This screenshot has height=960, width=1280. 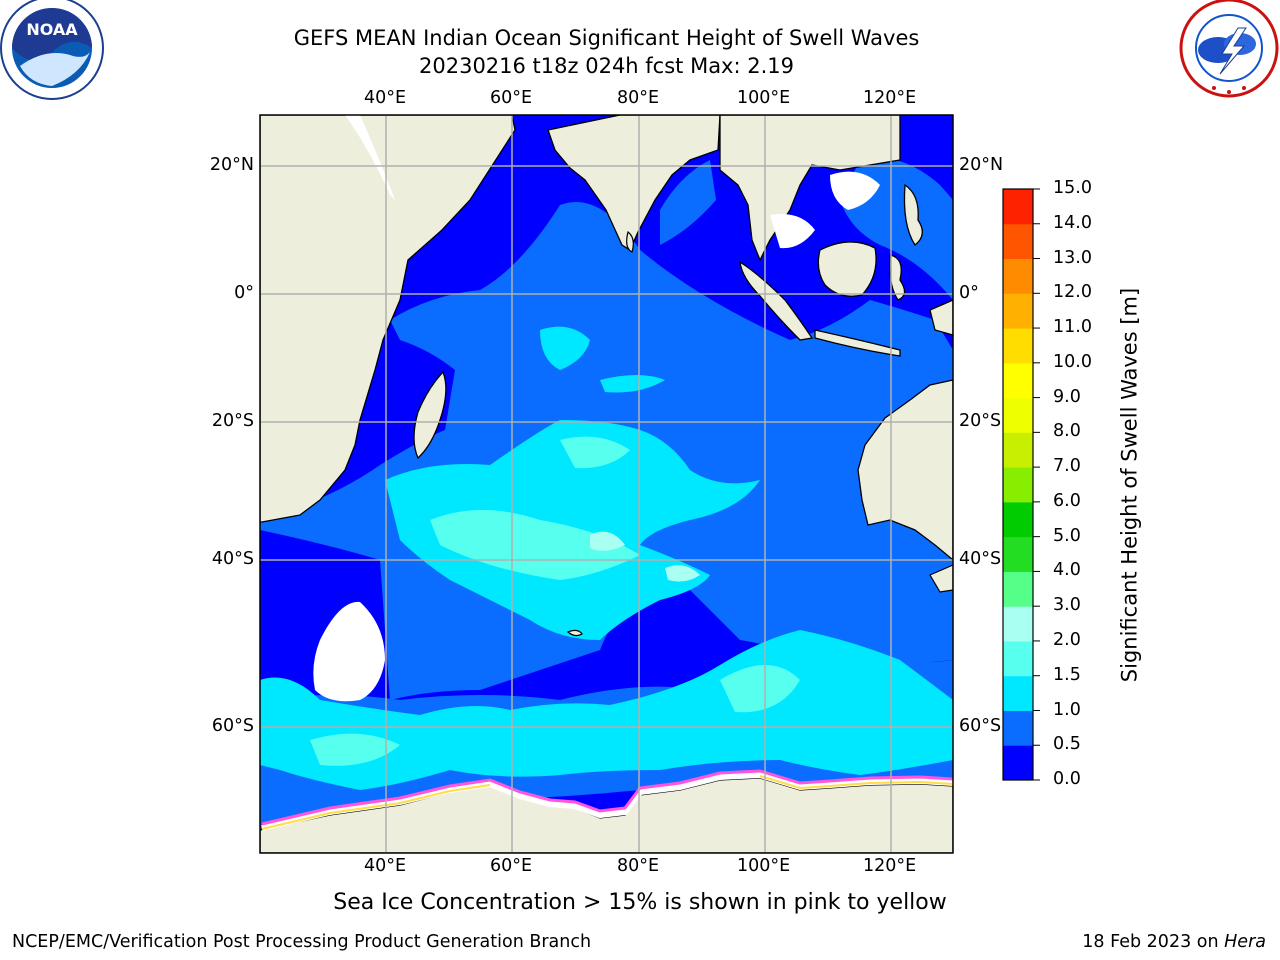 What do you see at coordinates (969, 293) in the screenshot?
I see `lat-tick-right: 0°` at bounding box center [969, 293].